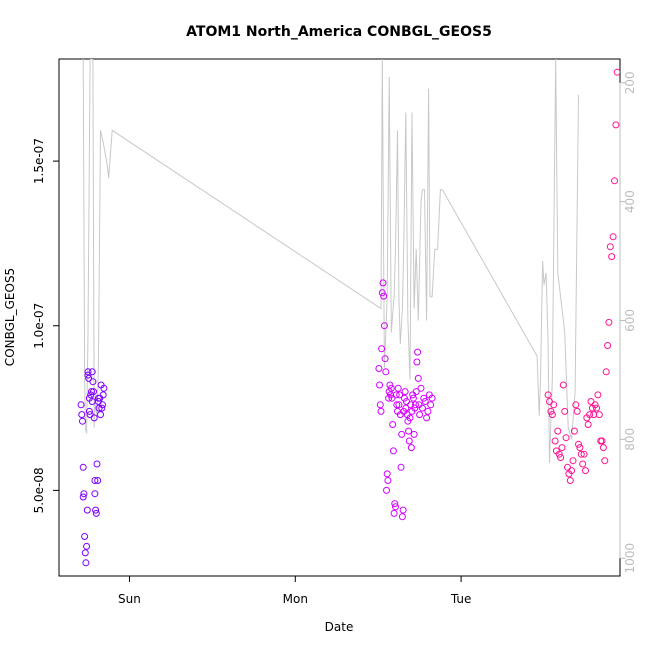 This screenshot has height=650, width=650. Describe the element at coordinates (339, 32) in the screenshot. I see `chart-title: ATOM1 North_America CONBGL_GEOS5` at that location.